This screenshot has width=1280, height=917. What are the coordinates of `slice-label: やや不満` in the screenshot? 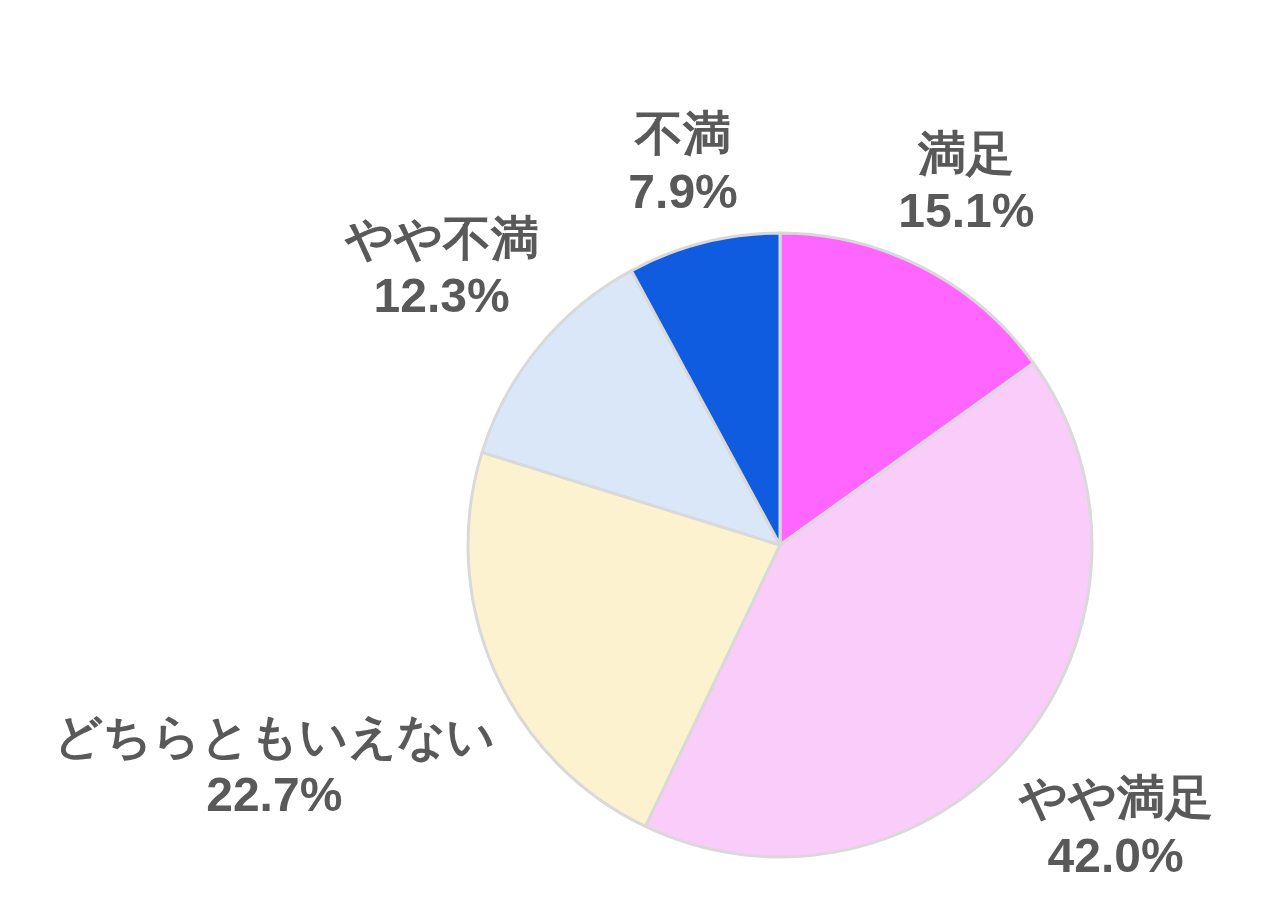 It's located at (441, 238).